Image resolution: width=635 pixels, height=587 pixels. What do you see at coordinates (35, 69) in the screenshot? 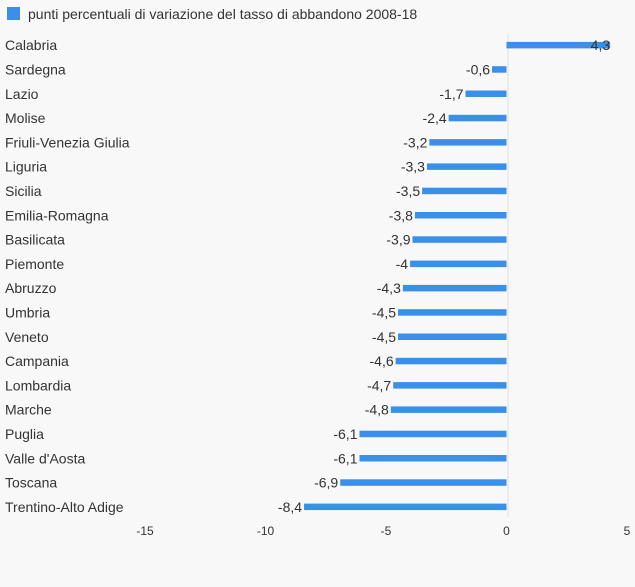
I see `category-label: Sardegna` at bounding box center [35, 69].